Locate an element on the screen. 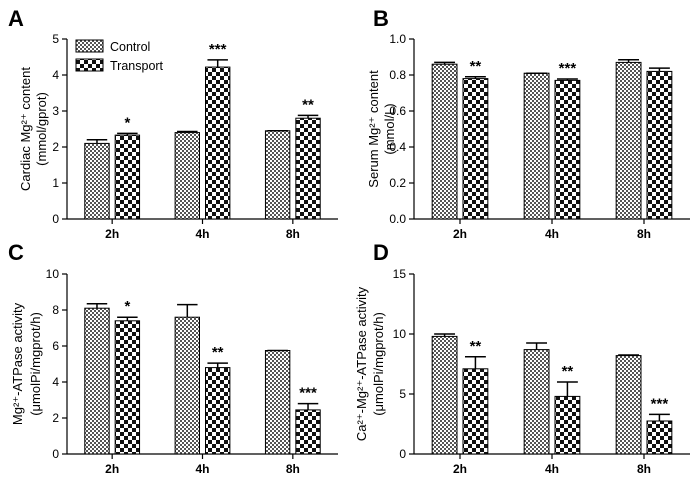 The image size is (700, 477). y-tick-label: 0.6 is located at coordinates (397, 111).